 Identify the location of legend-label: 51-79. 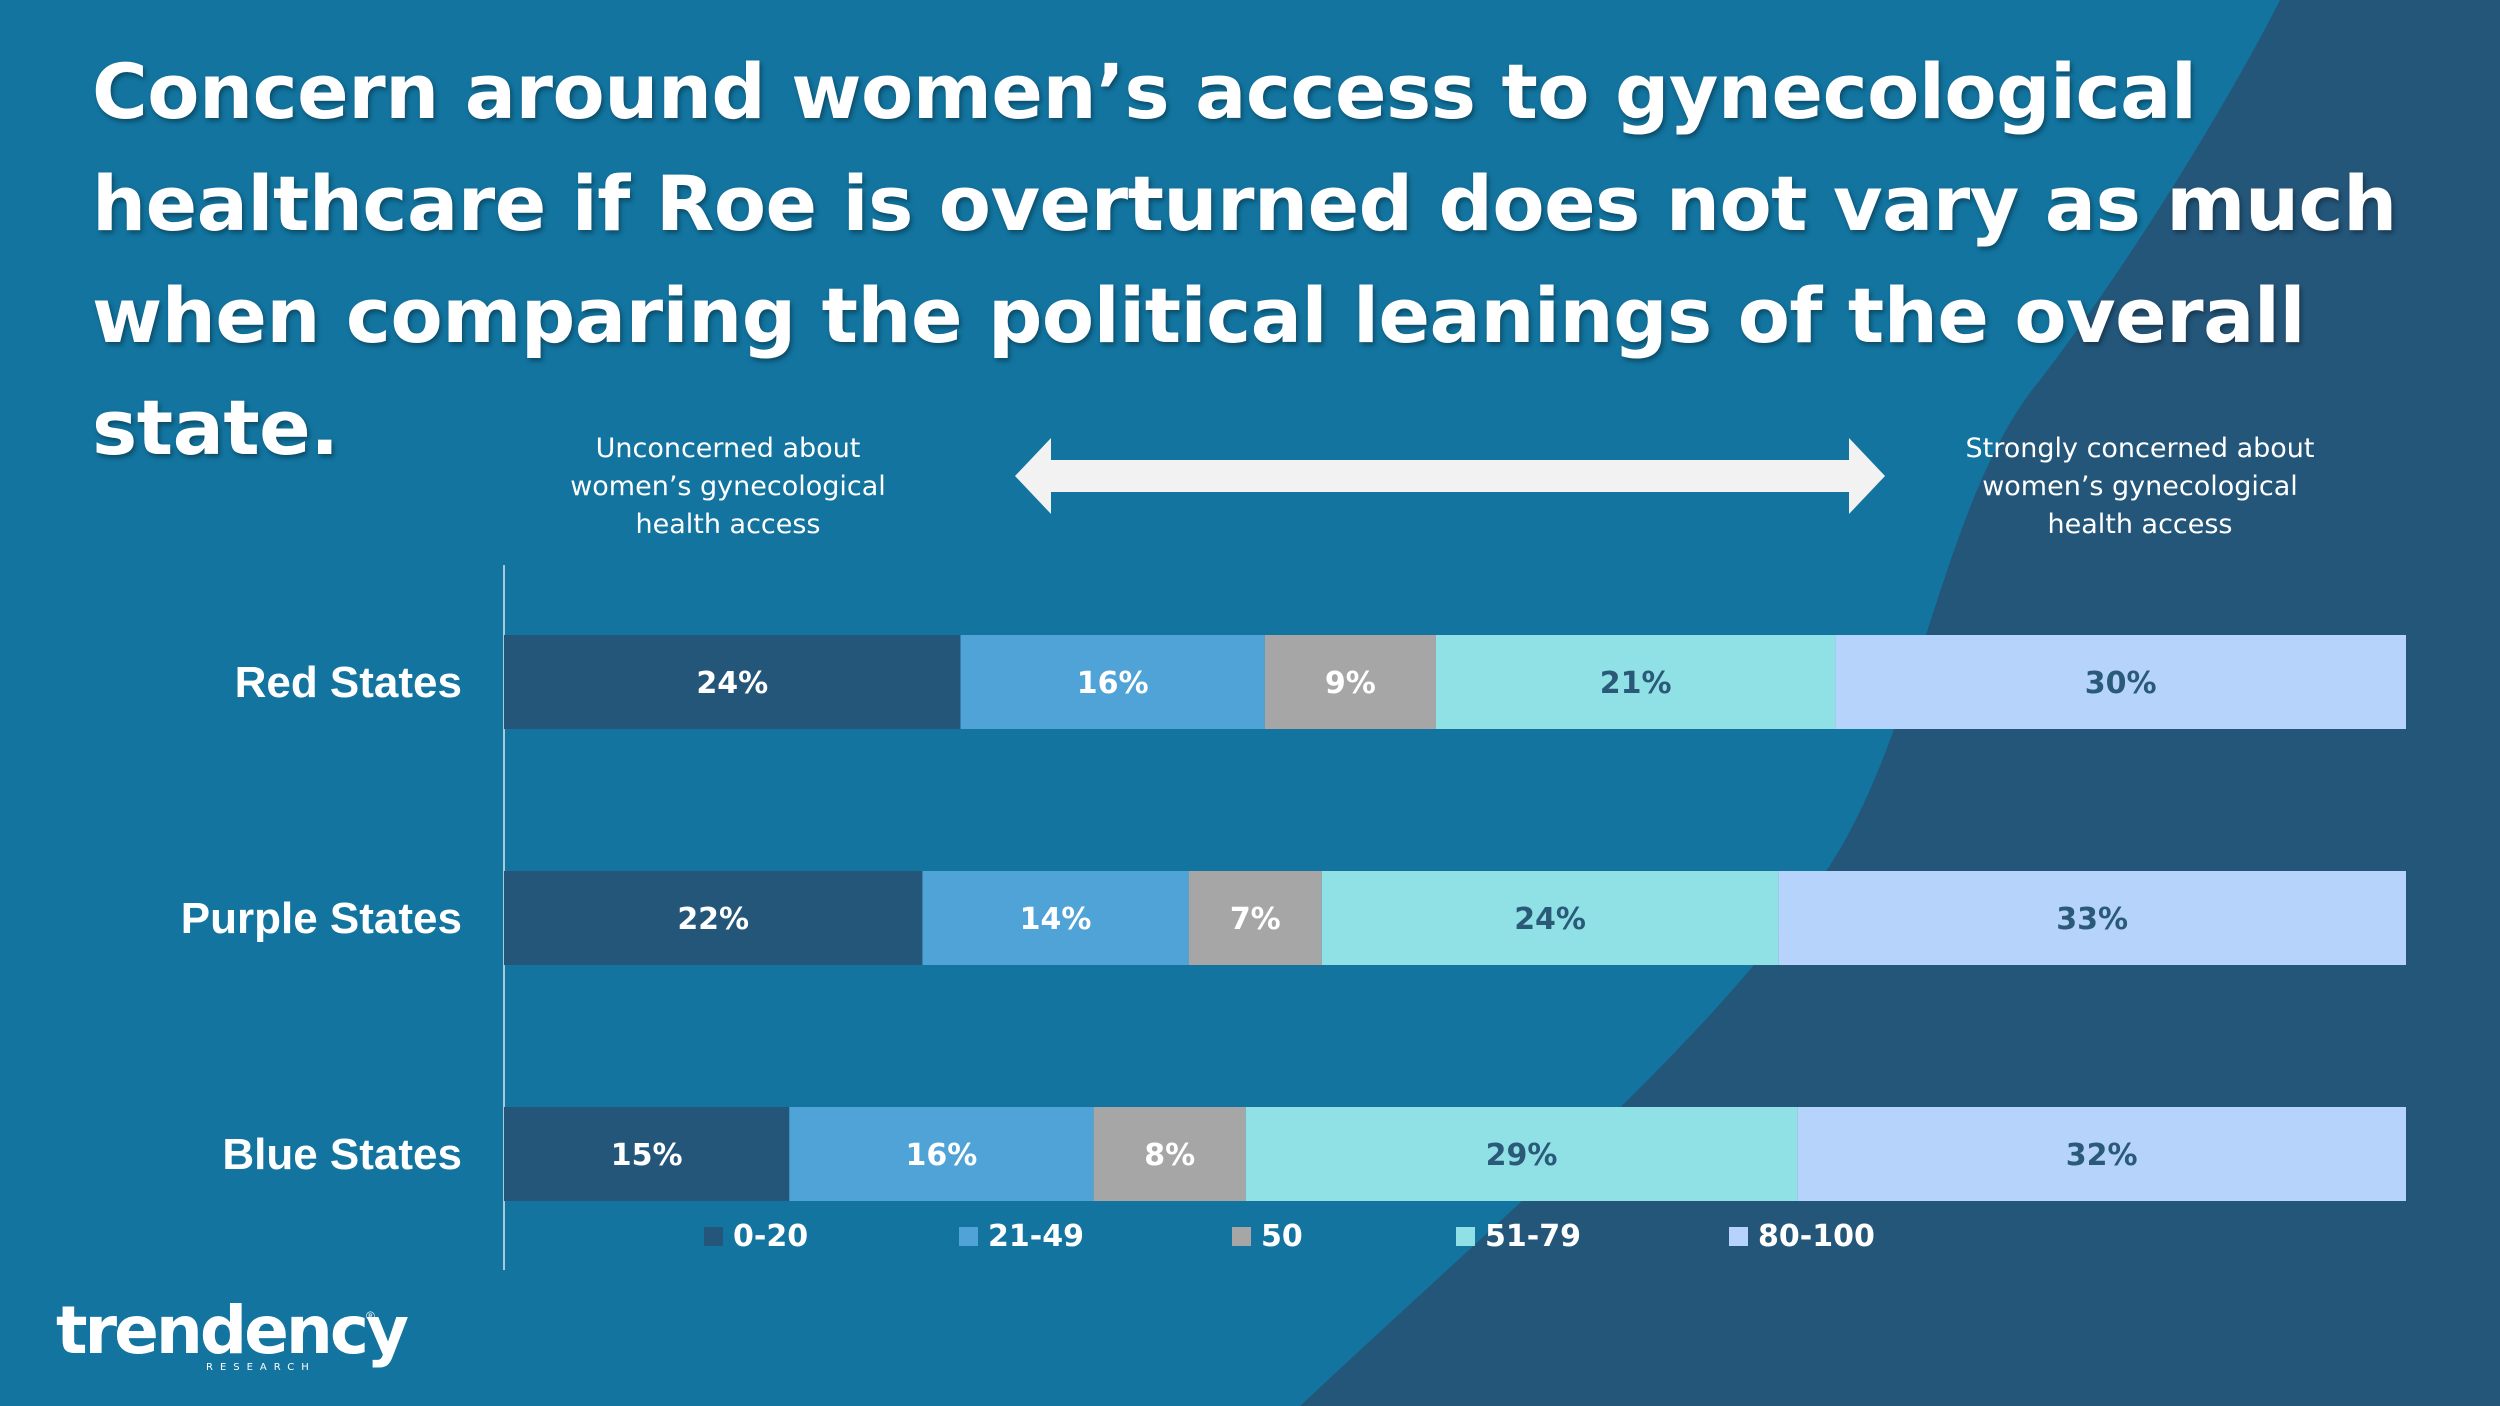
(1533, 1236).